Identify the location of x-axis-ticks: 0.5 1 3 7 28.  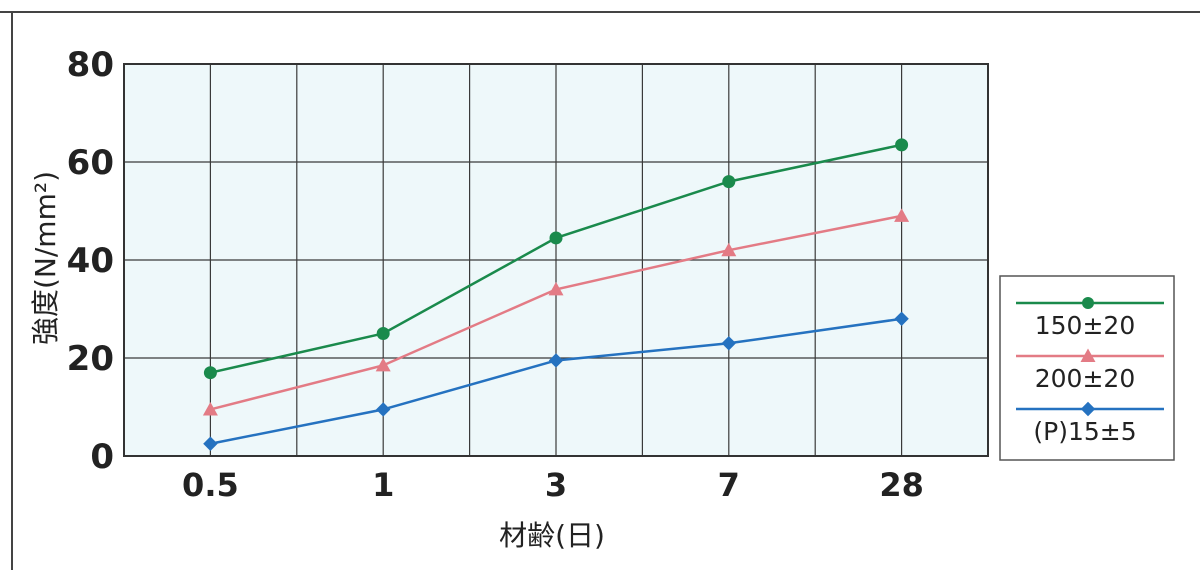
(553, 485).